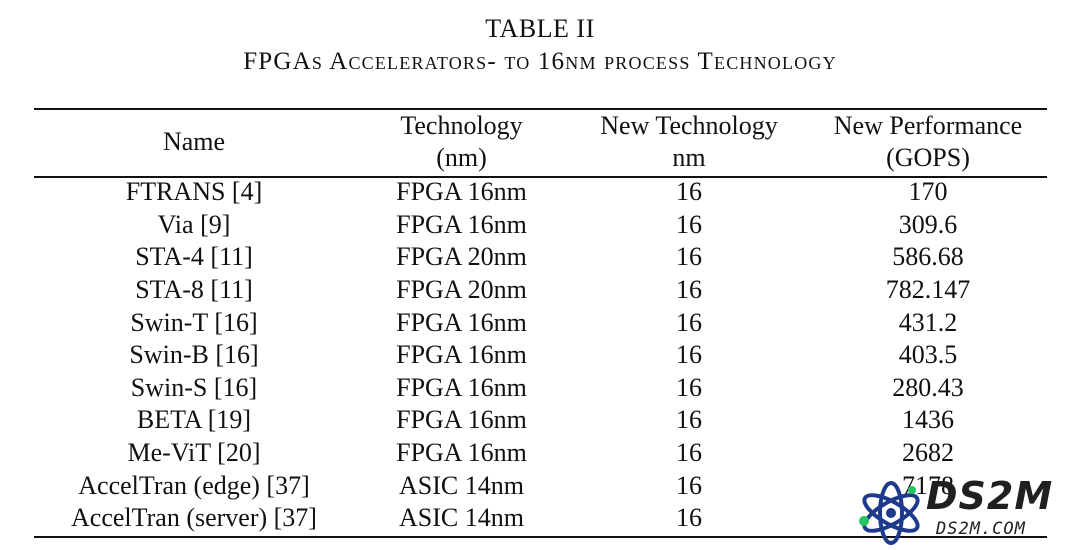 The image size is (1080, 550). What do you see at coordinates (540, 109) in the screenshot?
I see `top-rule` at bounding box center [540, 109].